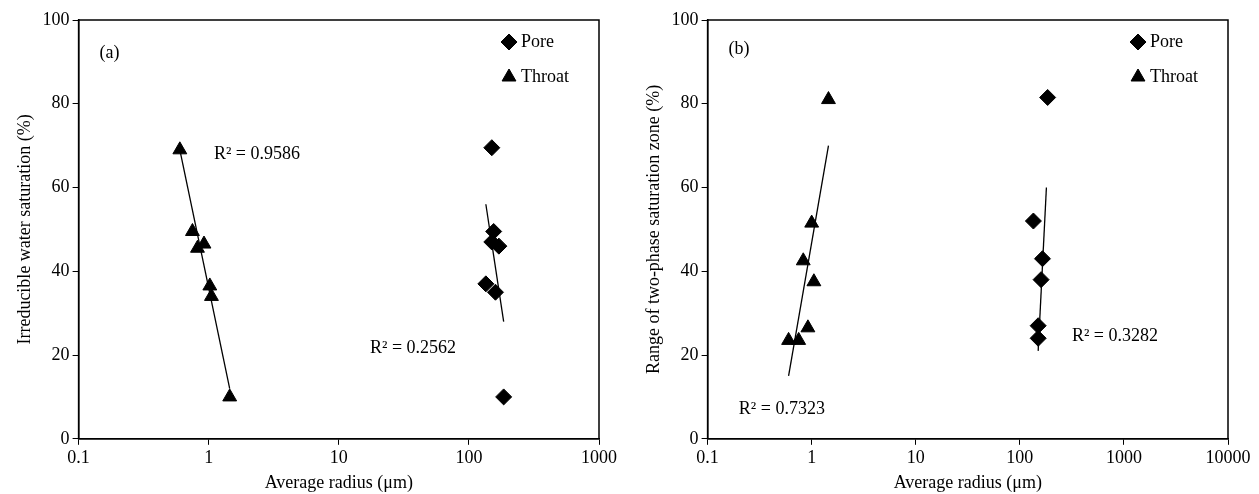  What do you see at coordinates (413, 347) in the screenshot?
I see `annotation: R² = 0.2562` at bounding box center [413, 347].